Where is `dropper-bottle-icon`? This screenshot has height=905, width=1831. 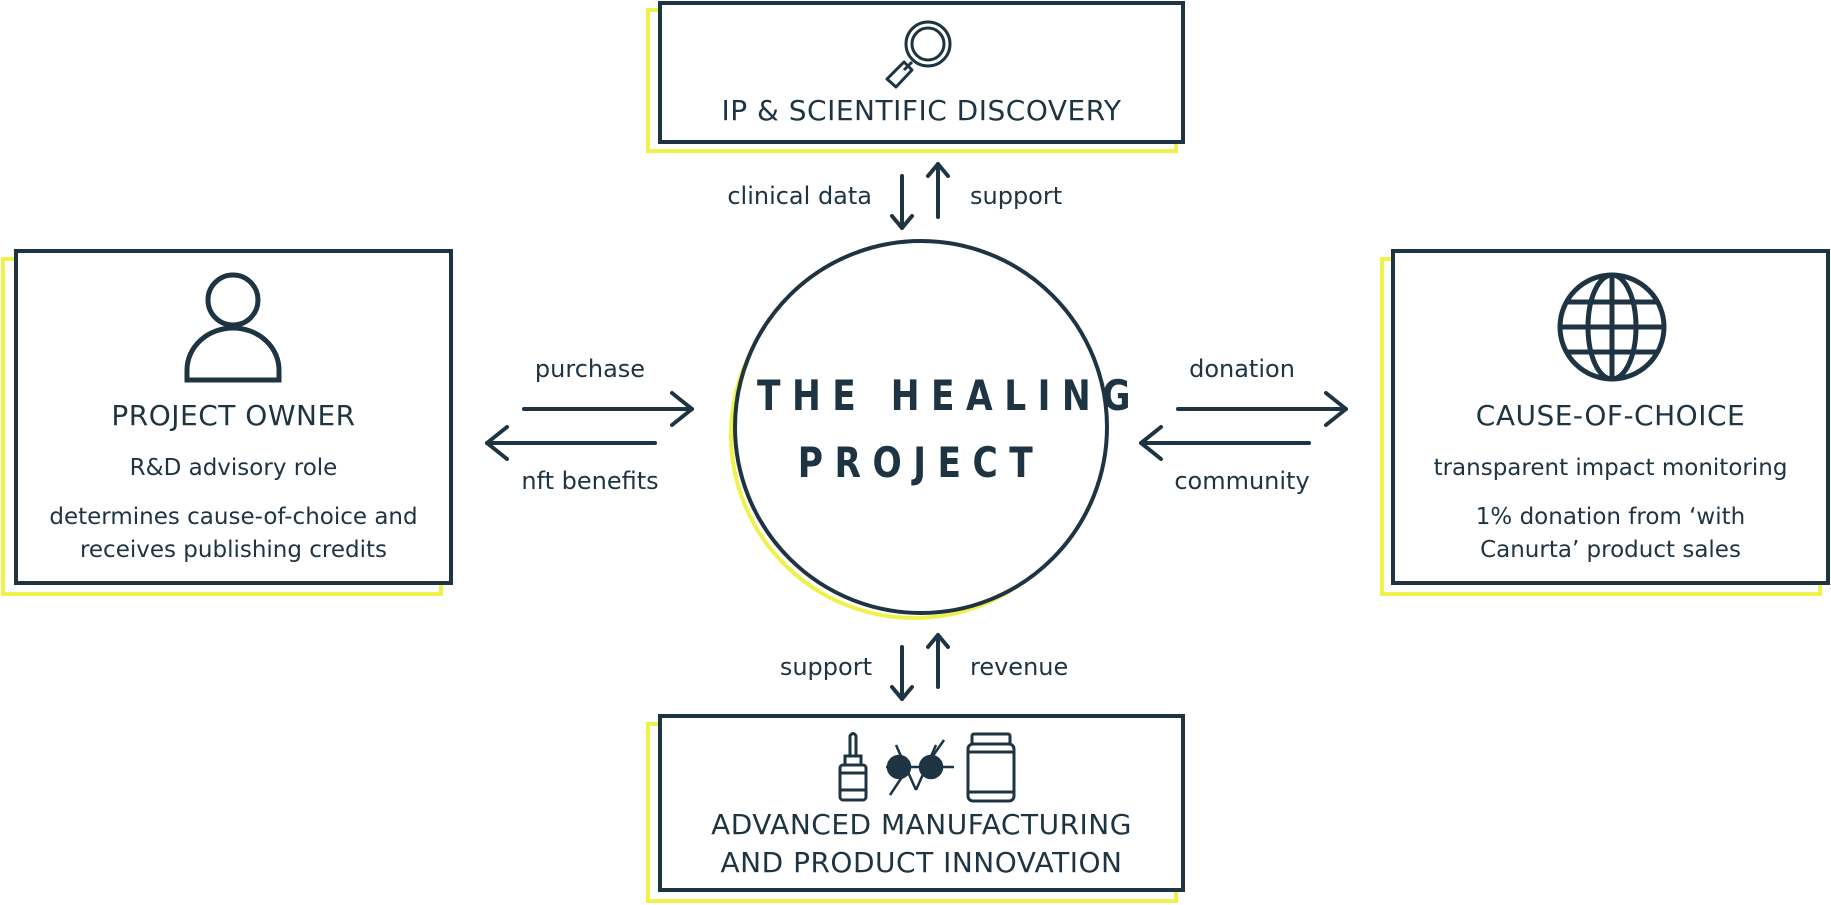
dropper-bottle-icon is located at coordinates (853, 767).